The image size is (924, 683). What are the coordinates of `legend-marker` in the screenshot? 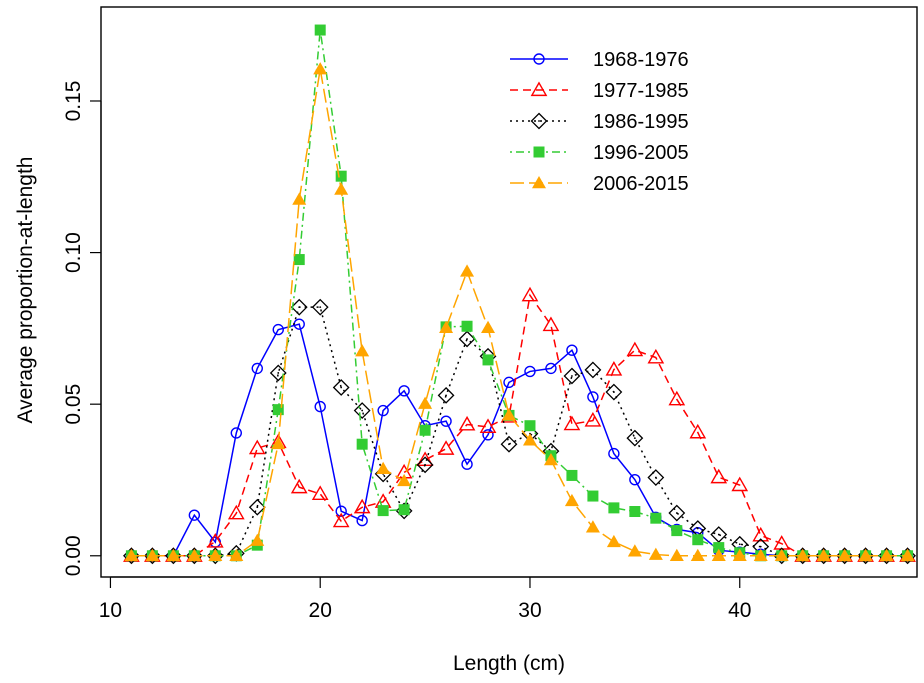 It's located at (539, 89).